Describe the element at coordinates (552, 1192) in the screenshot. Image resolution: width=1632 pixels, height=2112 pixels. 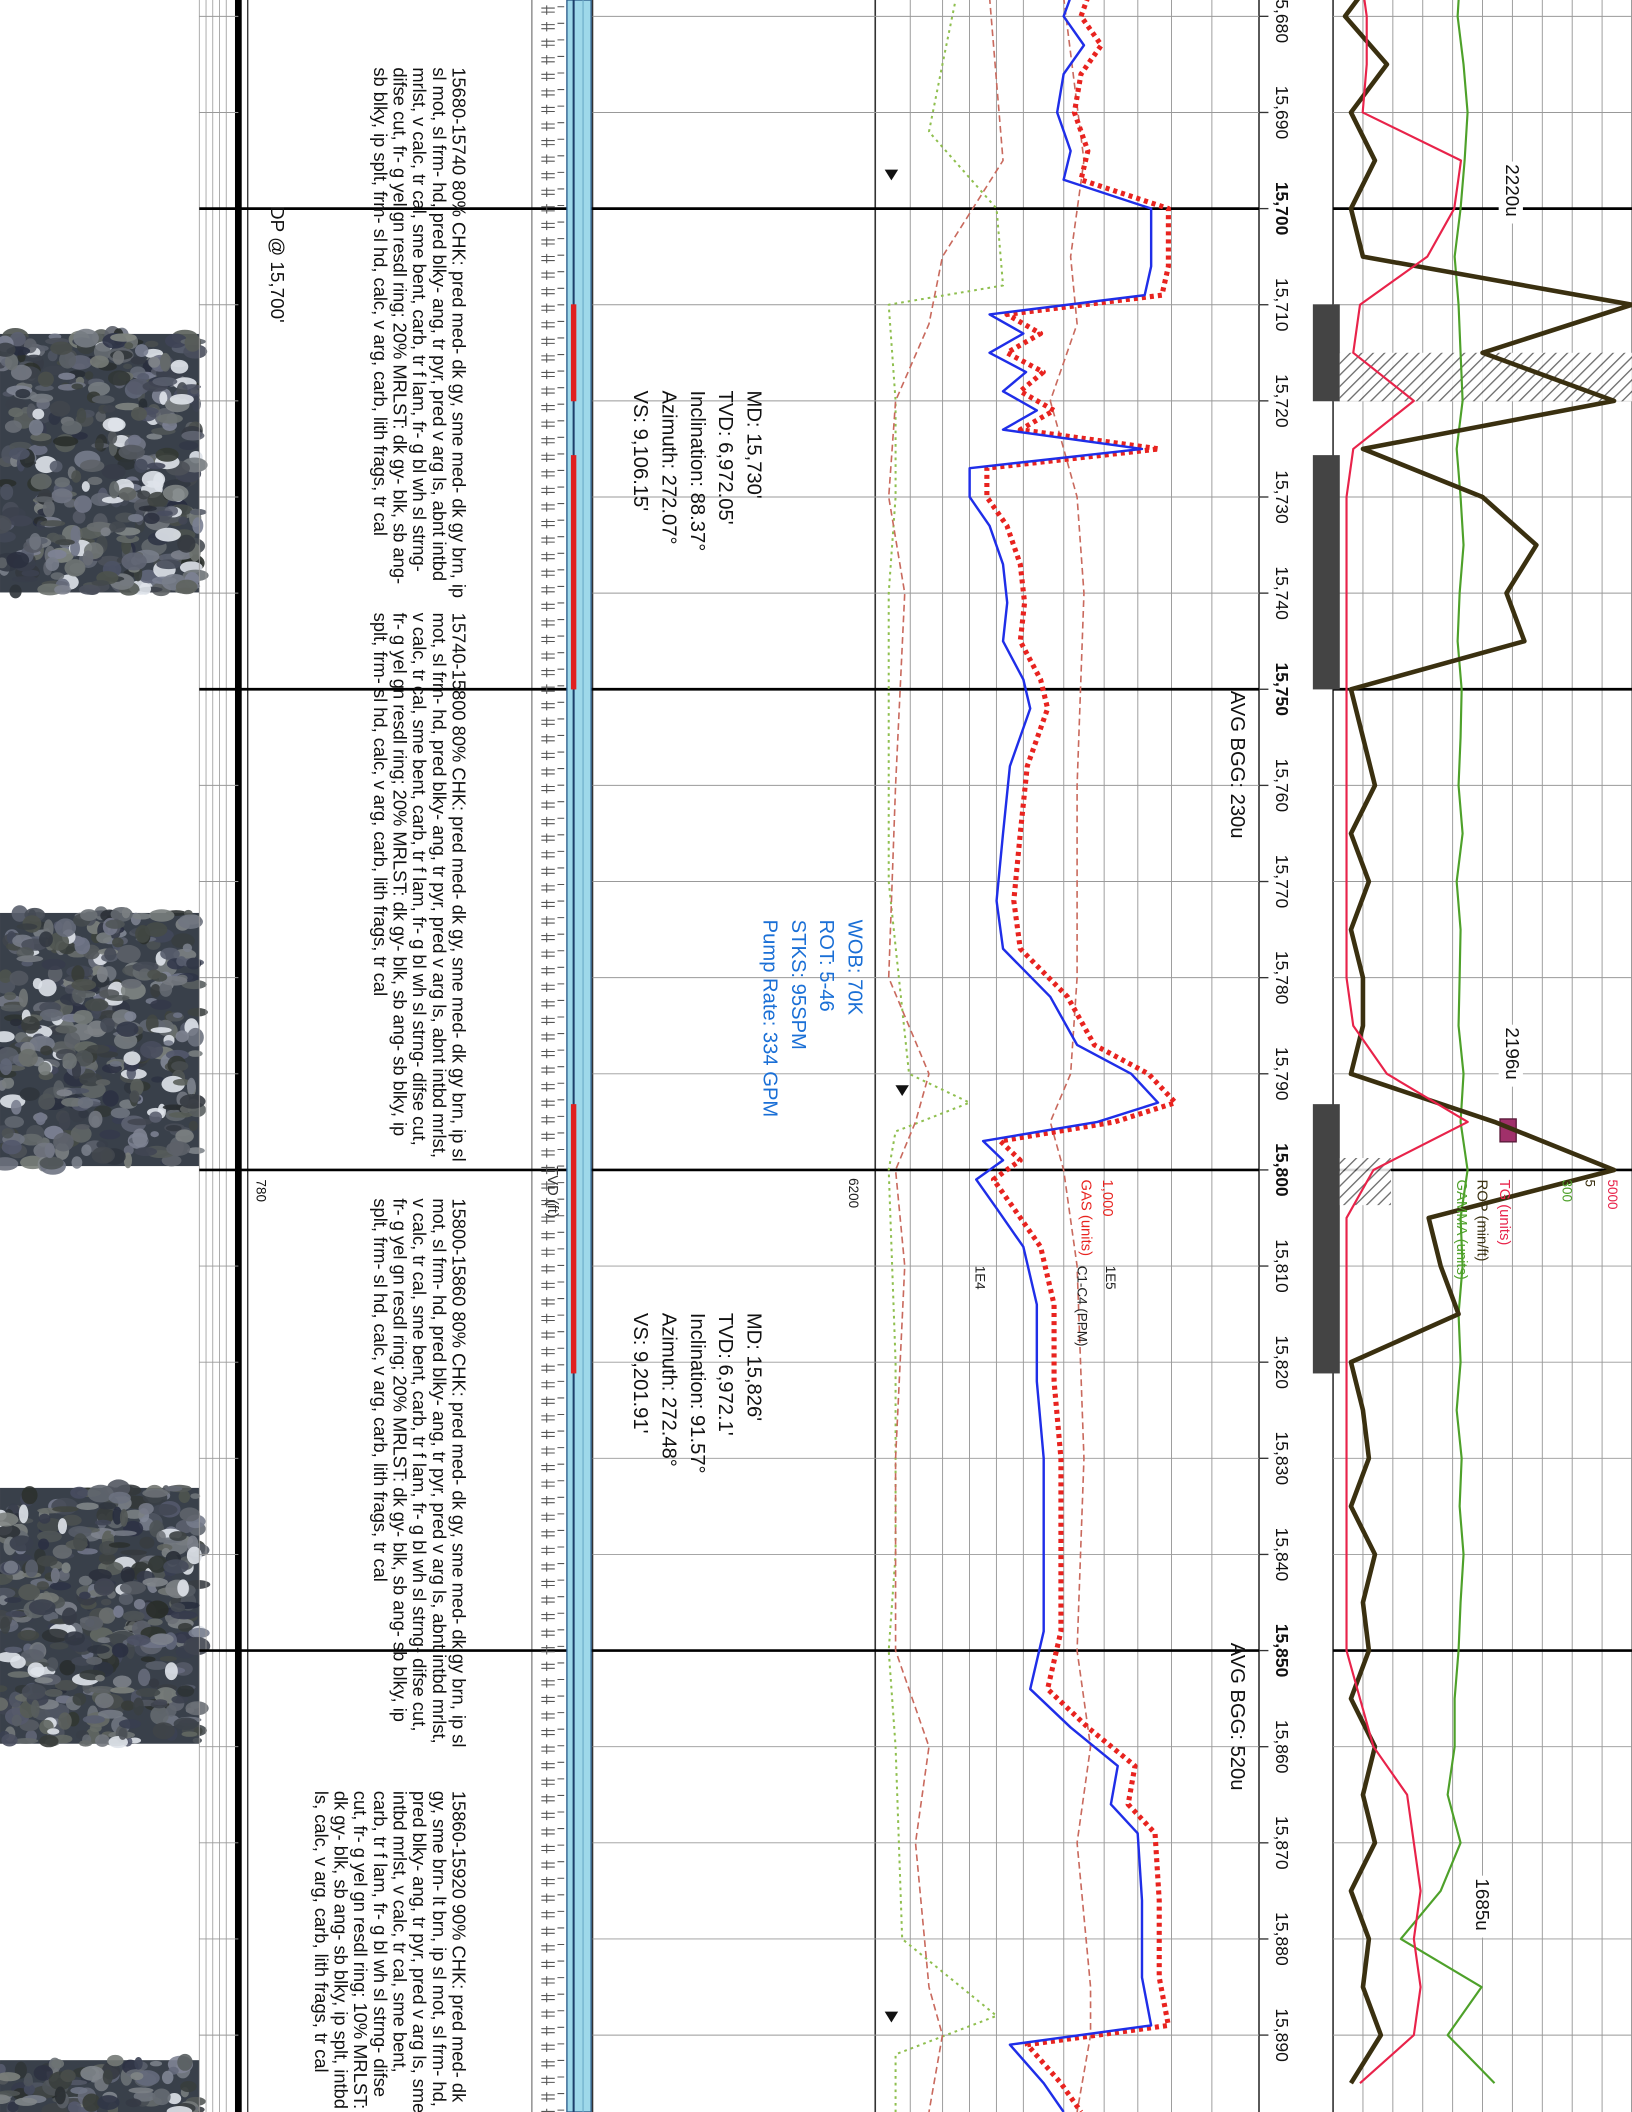
I see `label: TVD (ft)` at that location.